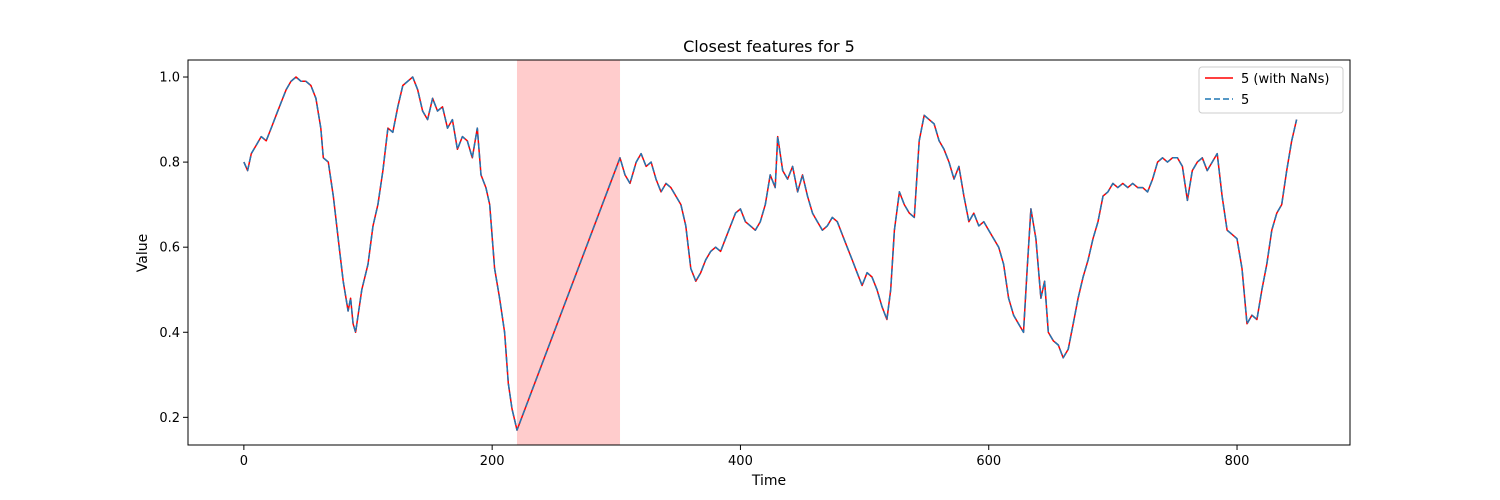 The height and width of the screenshot is (500, 1500). What do you see at coordinates (169, 248) in the screenshot?
I see `y-tick-label: 0.6` at bounding box center [169, 248].